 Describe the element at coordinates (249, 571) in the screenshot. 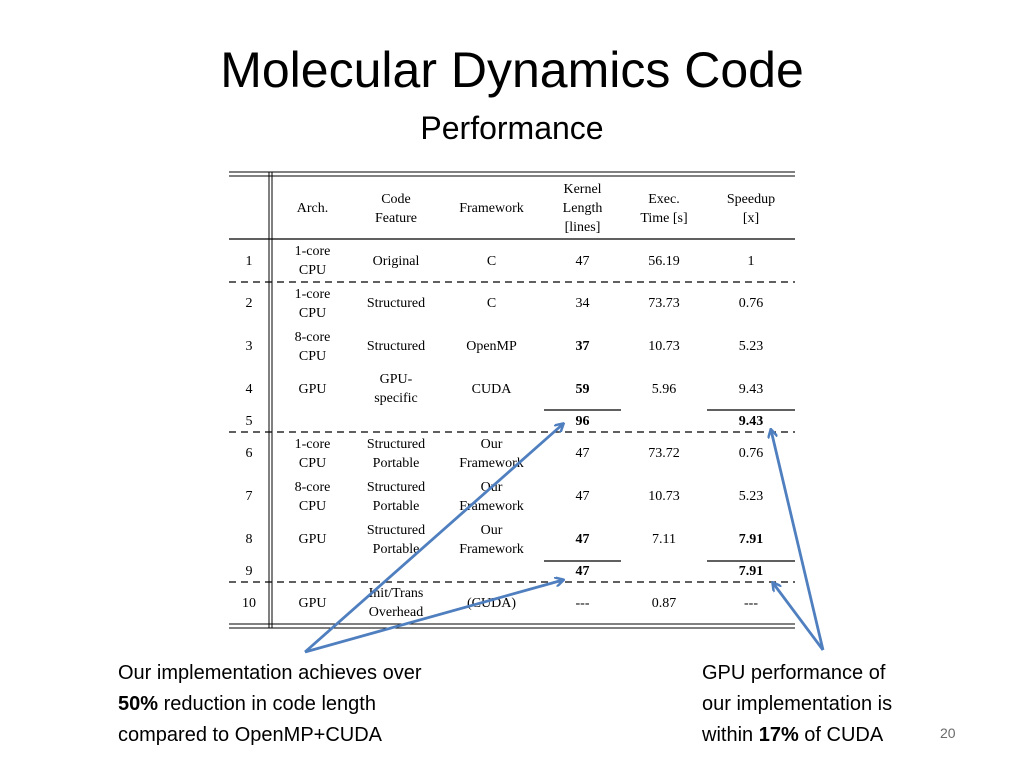

I see `row-9-index: 9` at that location.